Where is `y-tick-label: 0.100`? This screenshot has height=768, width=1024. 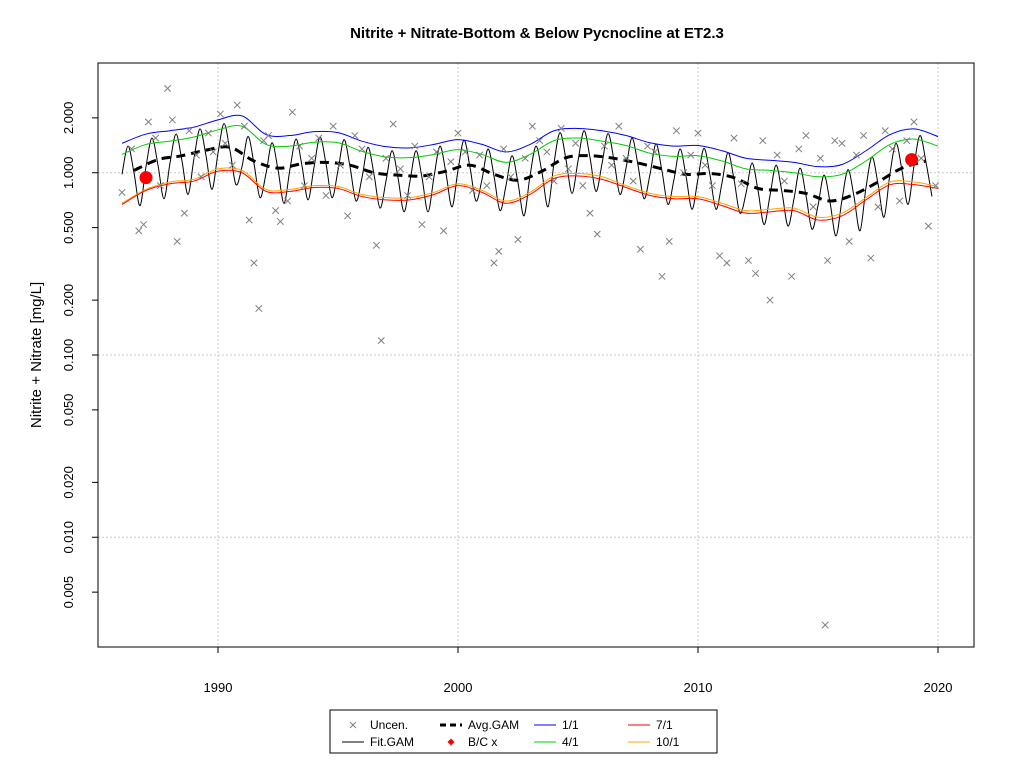 y-tick-label: 0.100 is located at coordinates (68, 355).